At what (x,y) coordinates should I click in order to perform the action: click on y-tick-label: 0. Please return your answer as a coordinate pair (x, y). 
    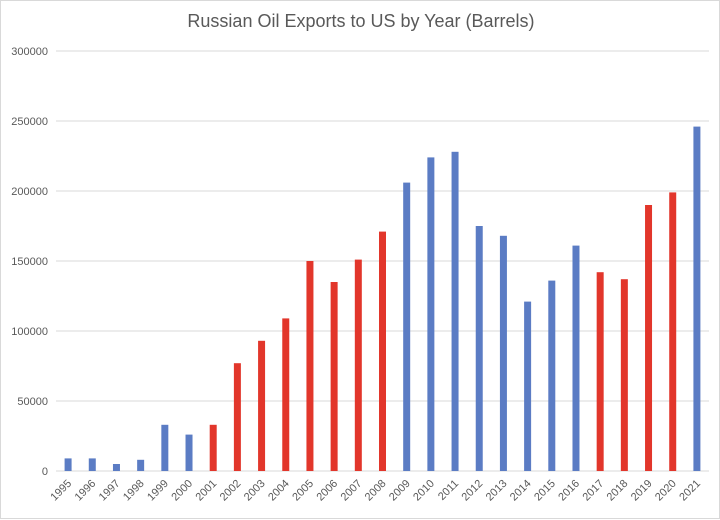
    Looking at the image, I should click on (45, 472).